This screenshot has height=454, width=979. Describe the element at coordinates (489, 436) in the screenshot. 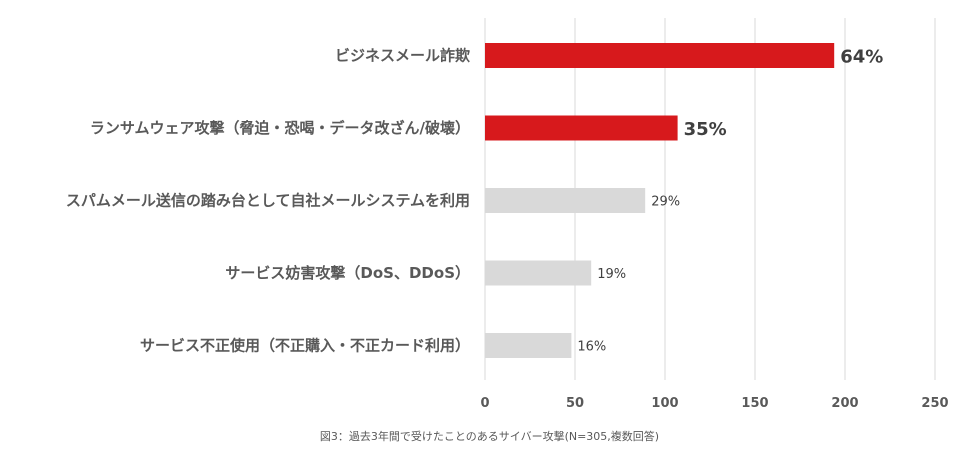

I see `figure-caption: 図3：過去3年間で受けたことのあるサイバー攻撃(N=305,複数回答)` at that location.